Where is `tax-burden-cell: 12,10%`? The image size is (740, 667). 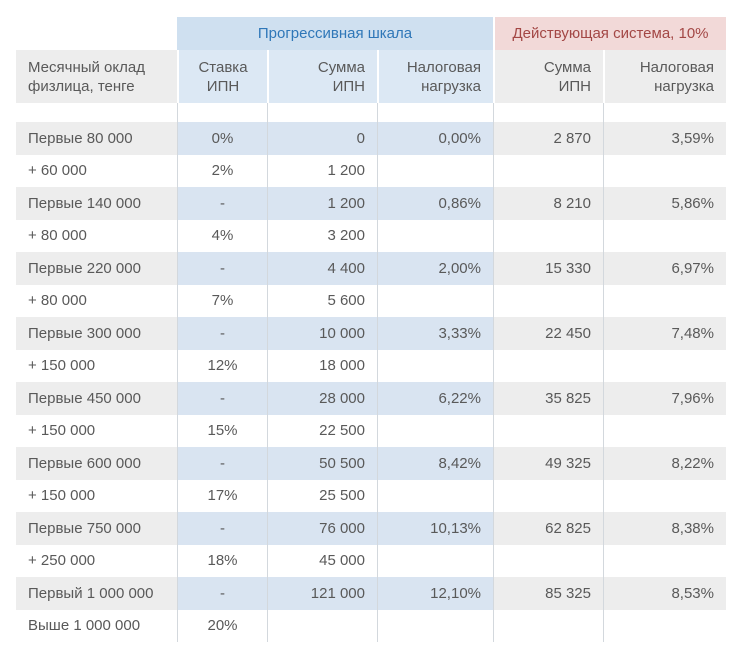 tax-burden-cell: 12,10% is located at coordinates (435, 593).